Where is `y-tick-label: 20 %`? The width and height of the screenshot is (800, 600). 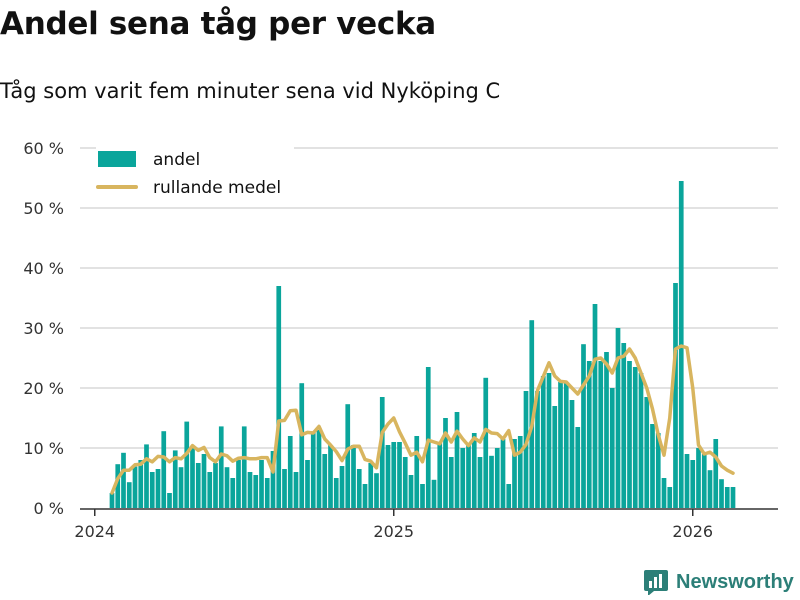 y-tick-label: 20 % is located at coordinates (43, 388).